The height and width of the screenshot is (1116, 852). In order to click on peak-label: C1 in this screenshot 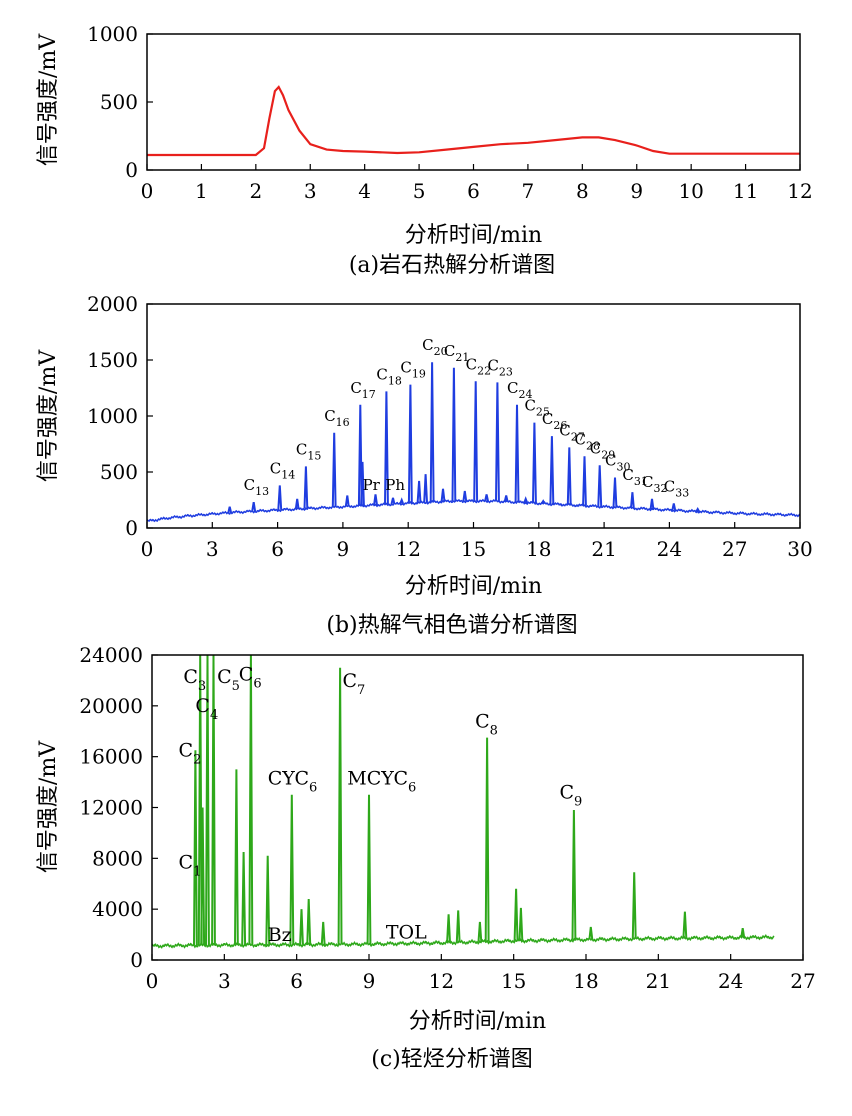, I will do `click(190, 866)`.